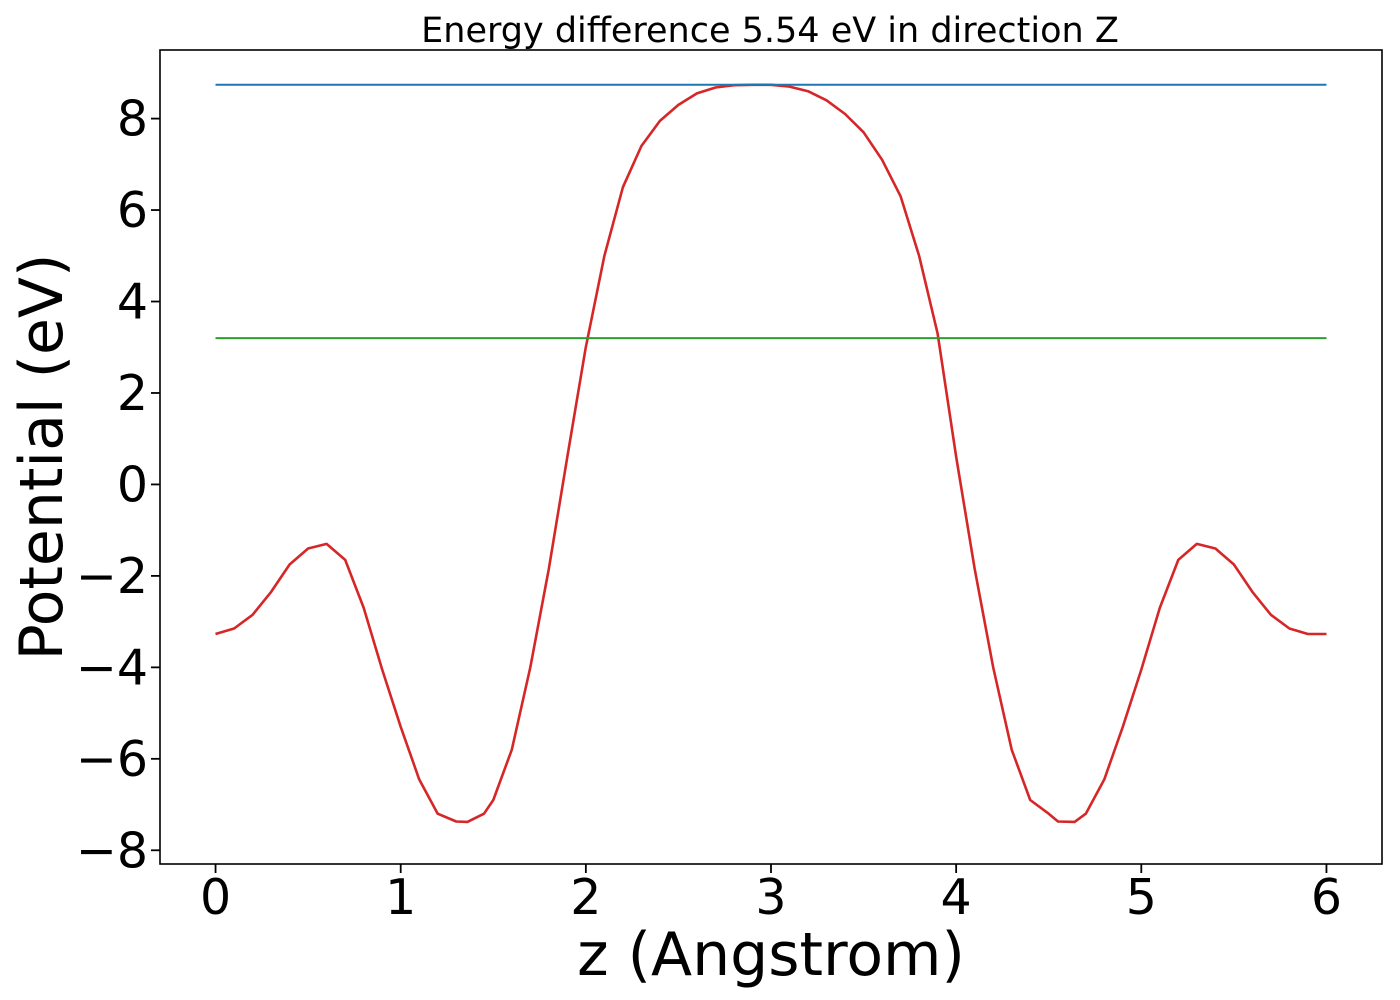 The width and height of the screenshot is (1400, 1000). Describe the element at coordinates (770, 31) in the screenshot. I see `chart-title: Energy difference 5.54 eV in direction Z` at that location.